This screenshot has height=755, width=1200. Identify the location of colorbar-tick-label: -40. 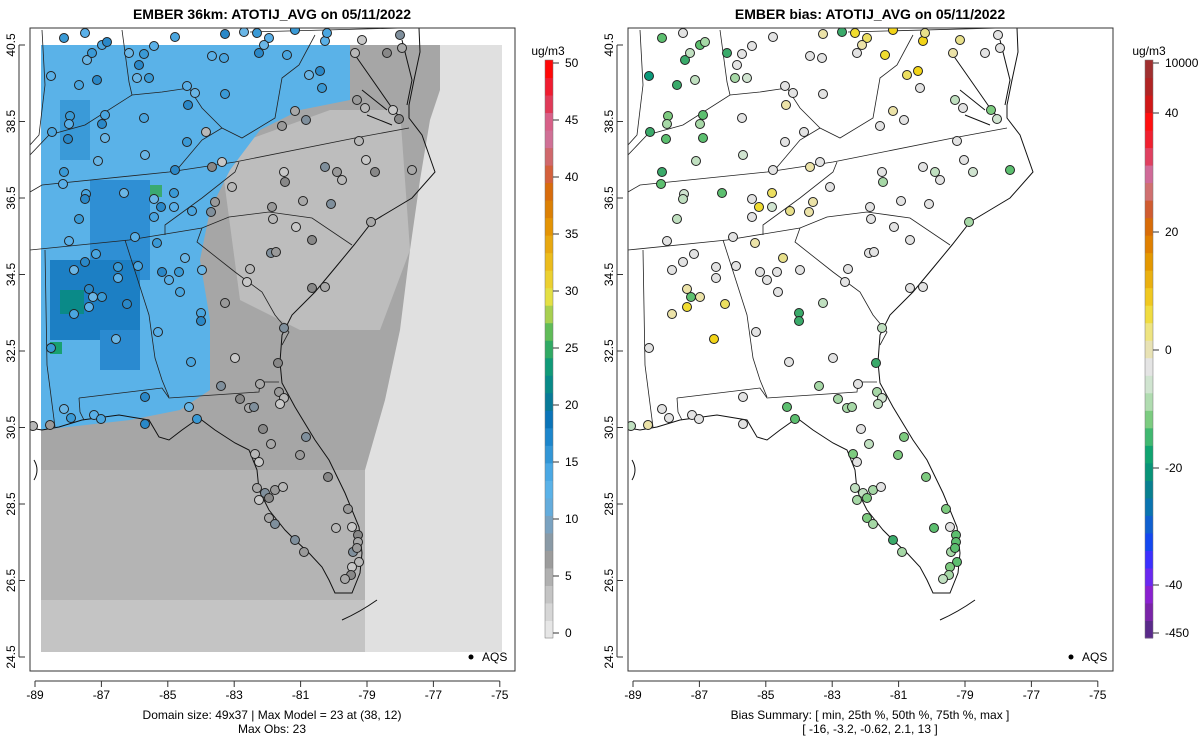
(1174, 585).